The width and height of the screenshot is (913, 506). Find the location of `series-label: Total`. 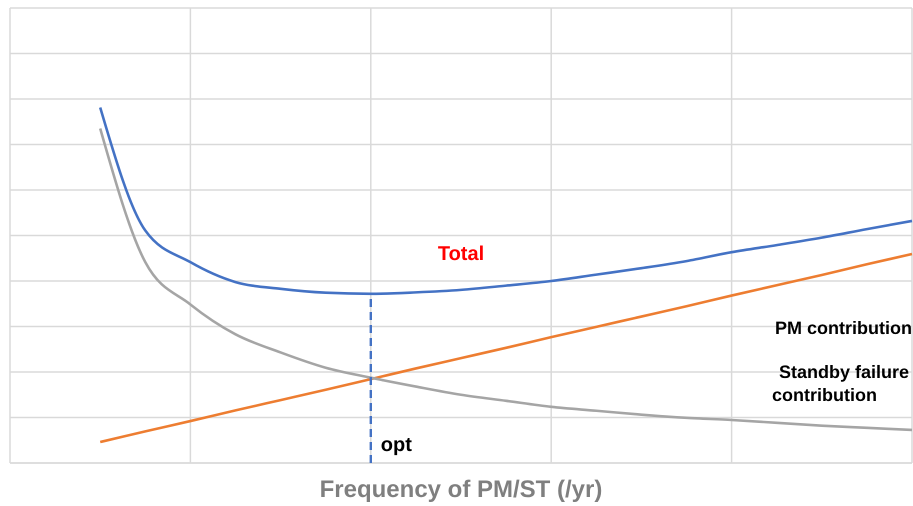

series-label: Total is located at coordinates (461, 253).